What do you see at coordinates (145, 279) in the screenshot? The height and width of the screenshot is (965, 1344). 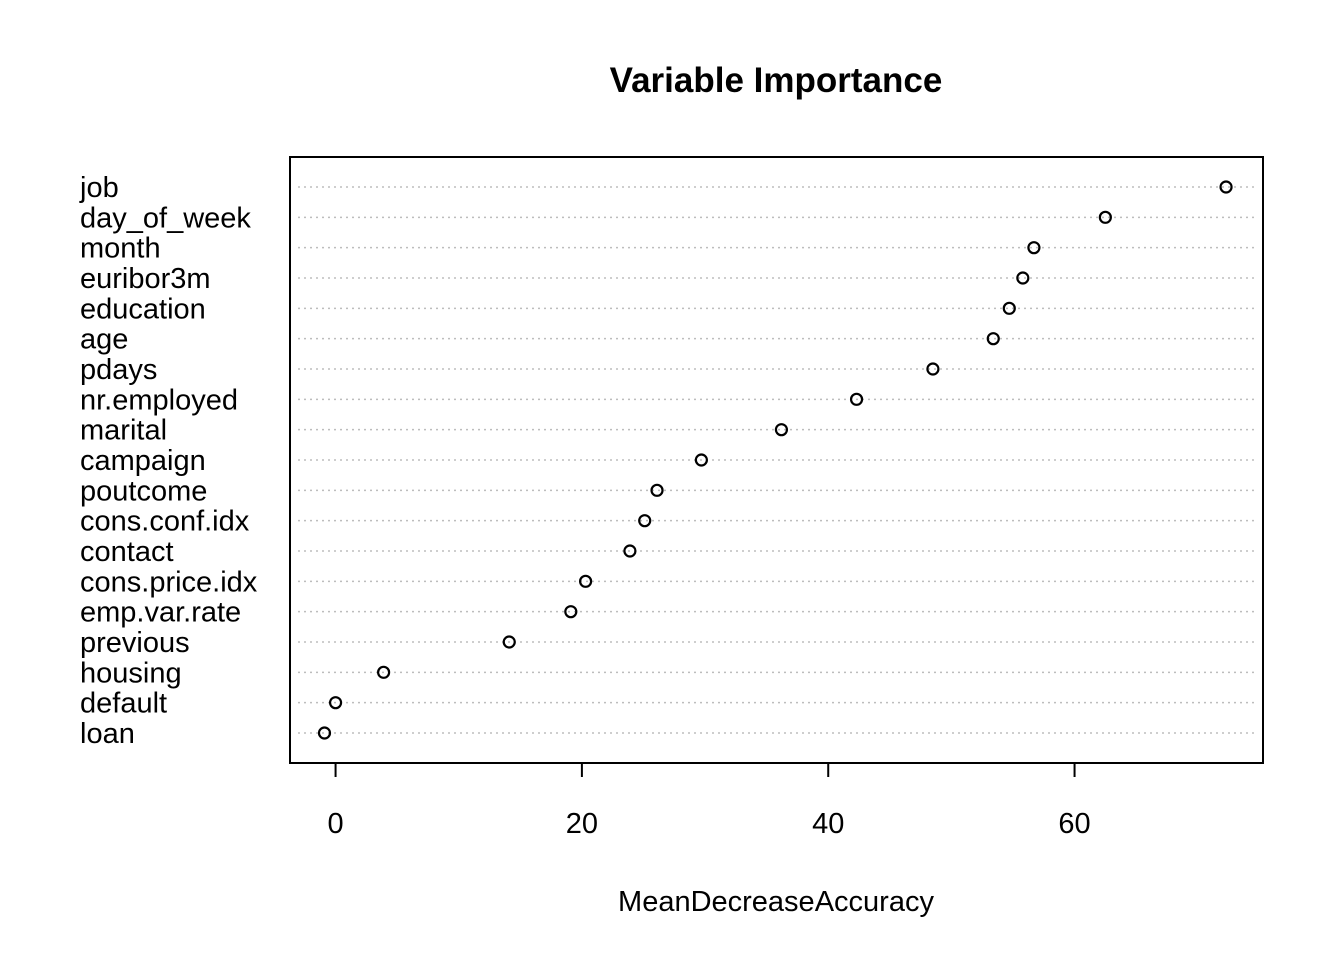 I see `category-label: euribor3m` at bounding box center [145, 279].